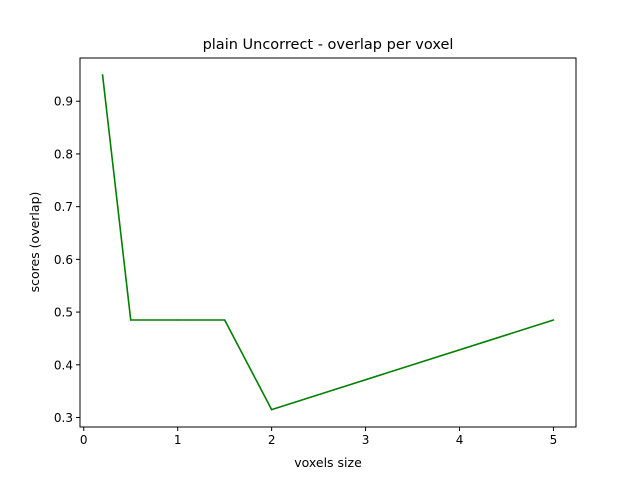 The image size is (640, 480). I want to click on x-tick-label: 3, so click(366, 440).